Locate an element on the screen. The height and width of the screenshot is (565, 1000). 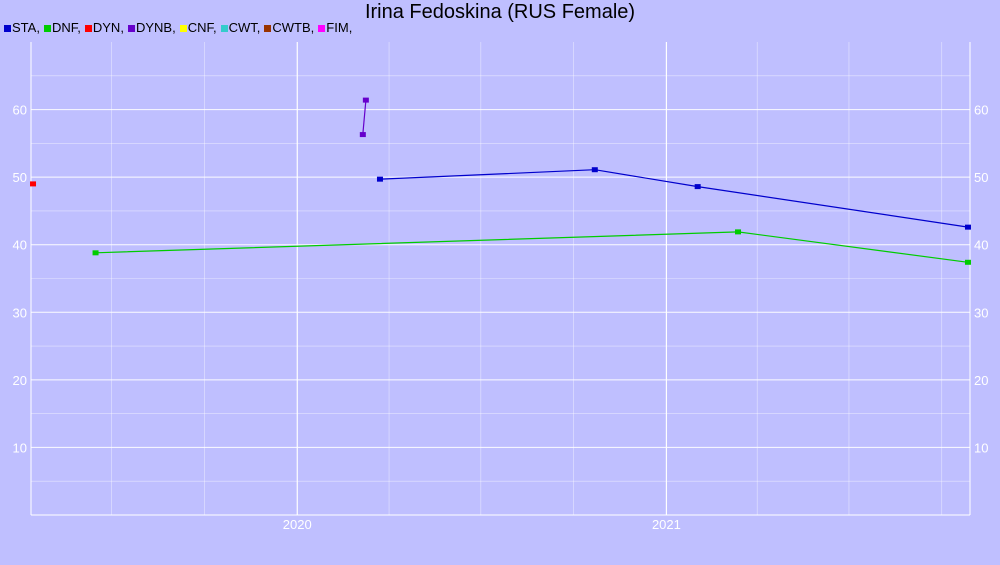
data-point-dyn is located at coordinates (33, 184).